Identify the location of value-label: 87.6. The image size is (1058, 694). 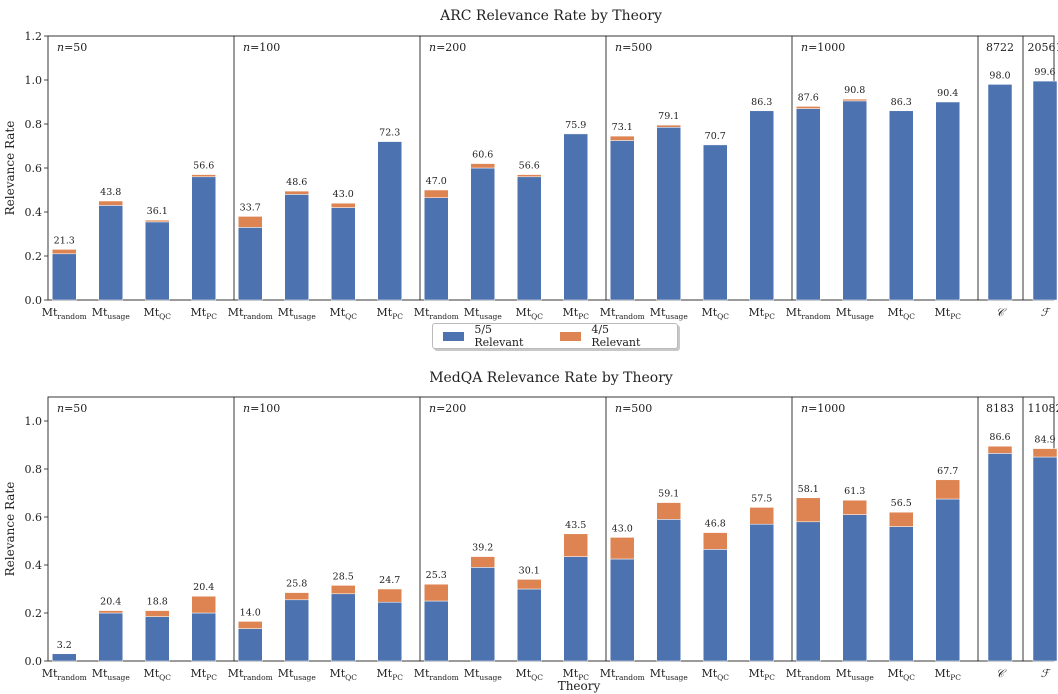
(808, 97).